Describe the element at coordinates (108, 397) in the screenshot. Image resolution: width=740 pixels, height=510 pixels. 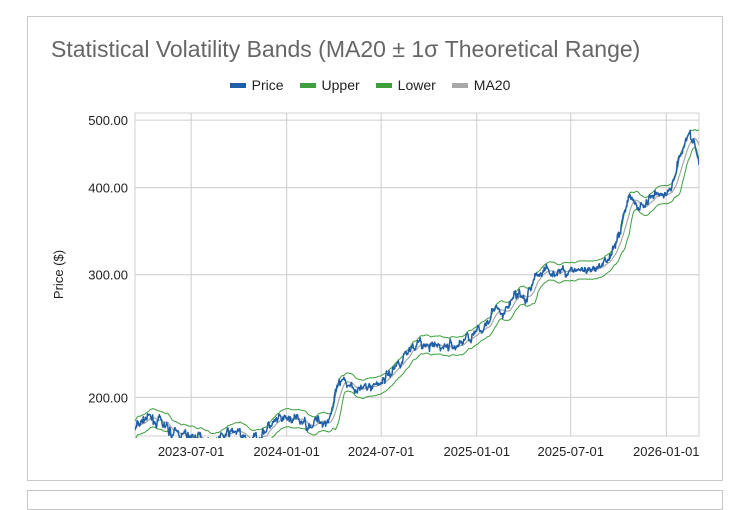
I see `y-tick-label: 200.00` at that location.